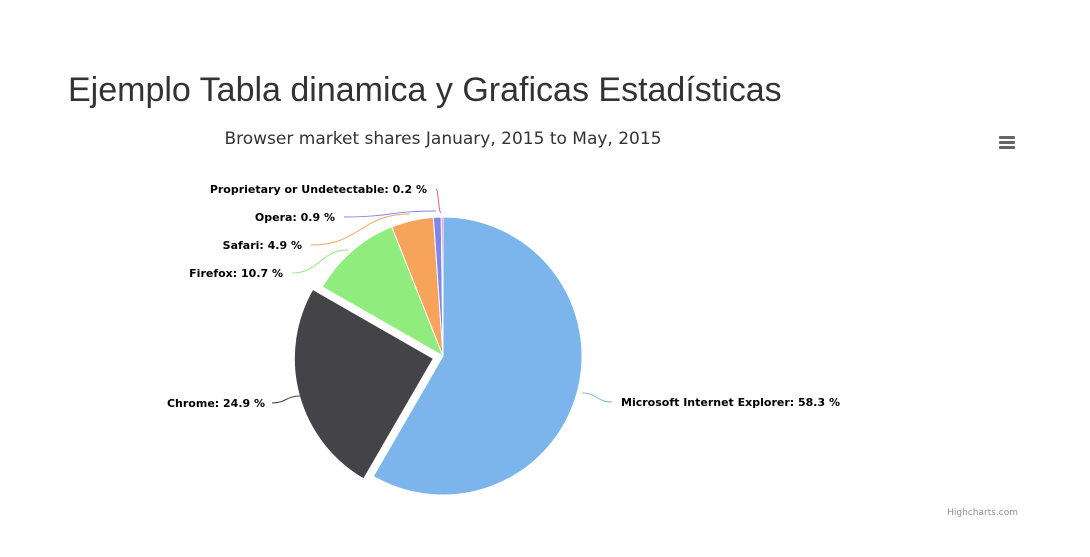  I want to click on pie-slices, so click(438, 356).